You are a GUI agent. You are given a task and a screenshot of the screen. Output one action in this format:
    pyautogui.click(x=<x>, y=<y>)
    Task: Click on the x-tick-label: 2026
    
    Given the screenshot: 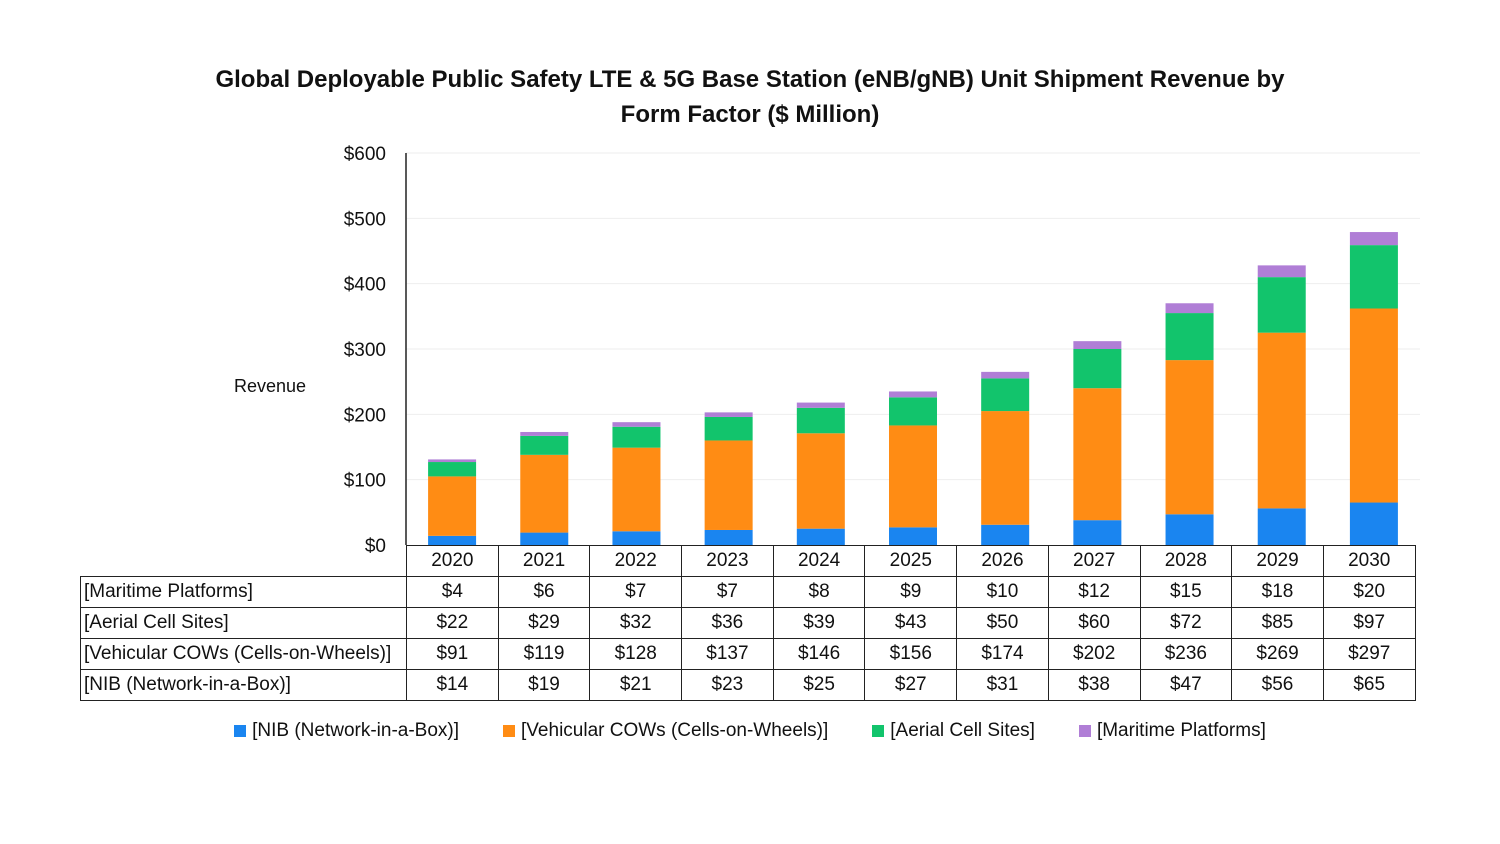 What is the action you would take?
    pyautogui.click(x=1002, y=561)
    